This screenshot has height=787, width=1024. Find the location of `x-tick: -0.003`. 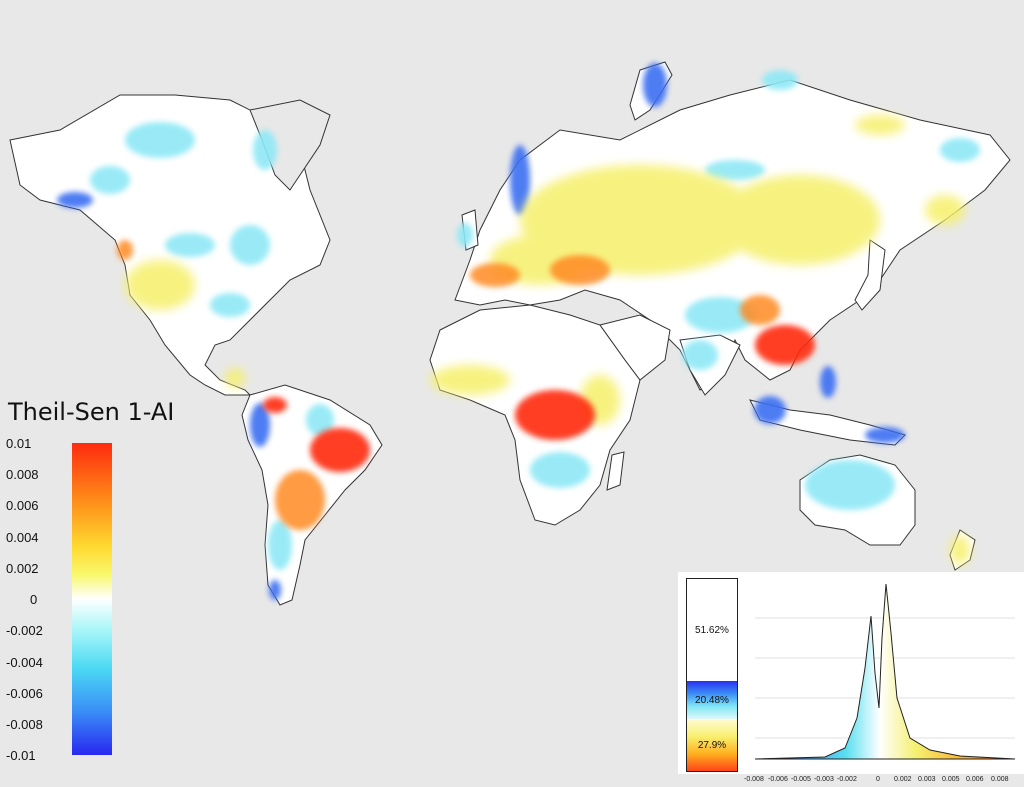

x-tick: -0.003 is located at coordinates (824, 779).